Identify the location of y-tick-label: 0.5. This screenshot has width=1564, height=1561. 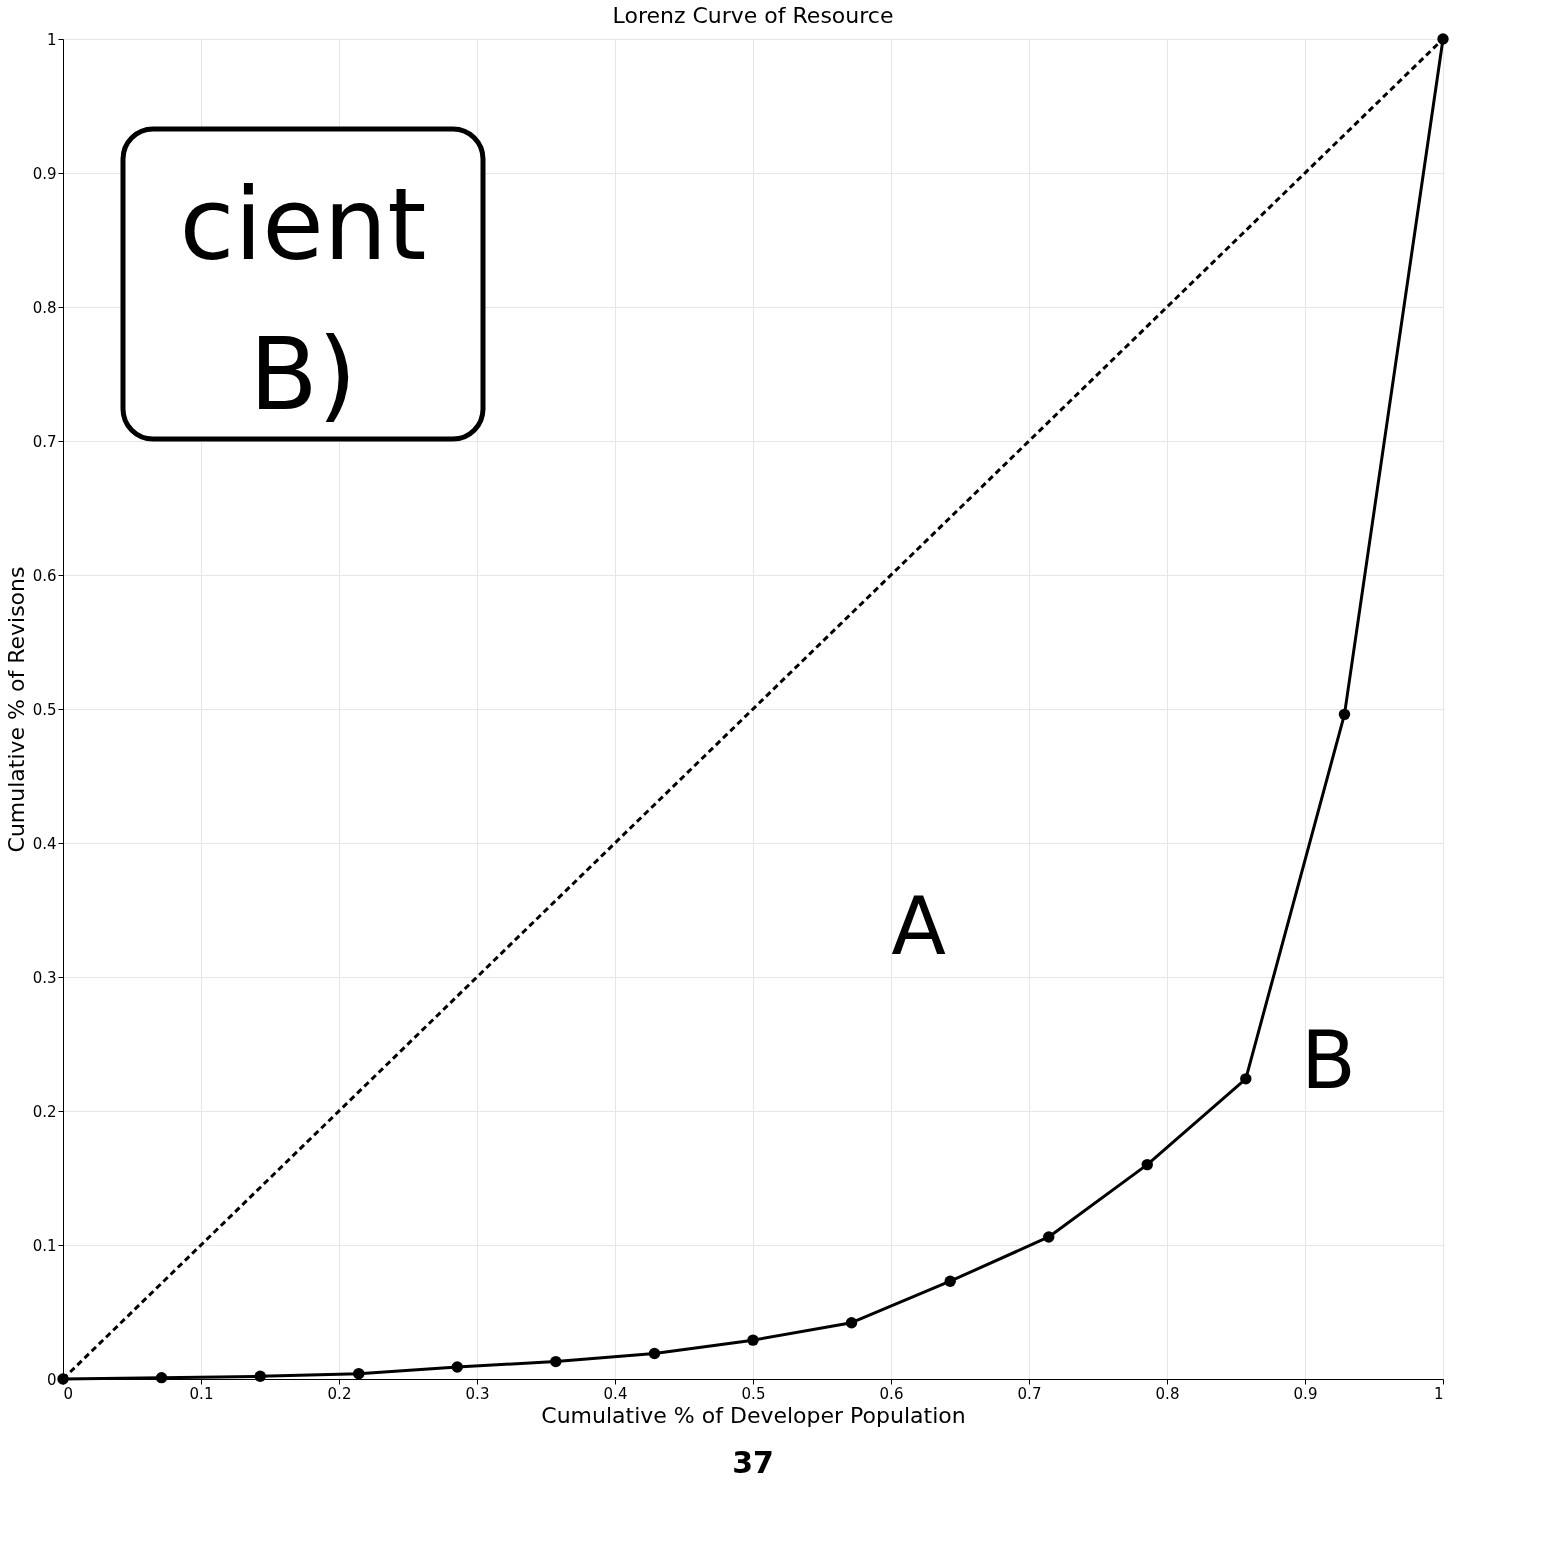
(44, 709).